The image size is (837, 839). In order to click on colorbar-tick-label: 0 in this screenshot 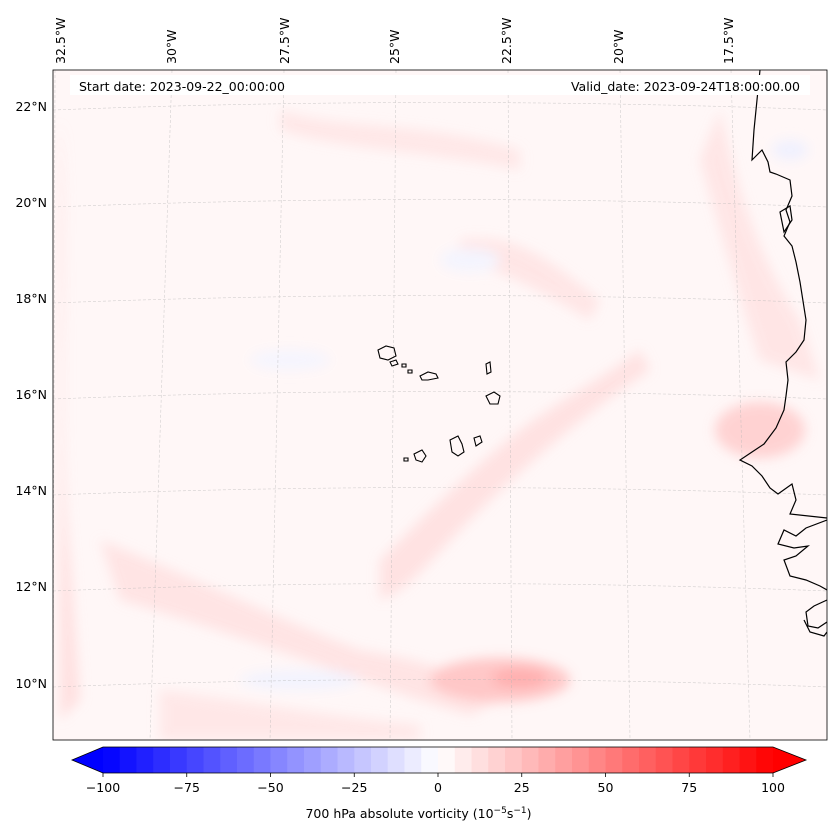, I will do `click(438, 787)`.